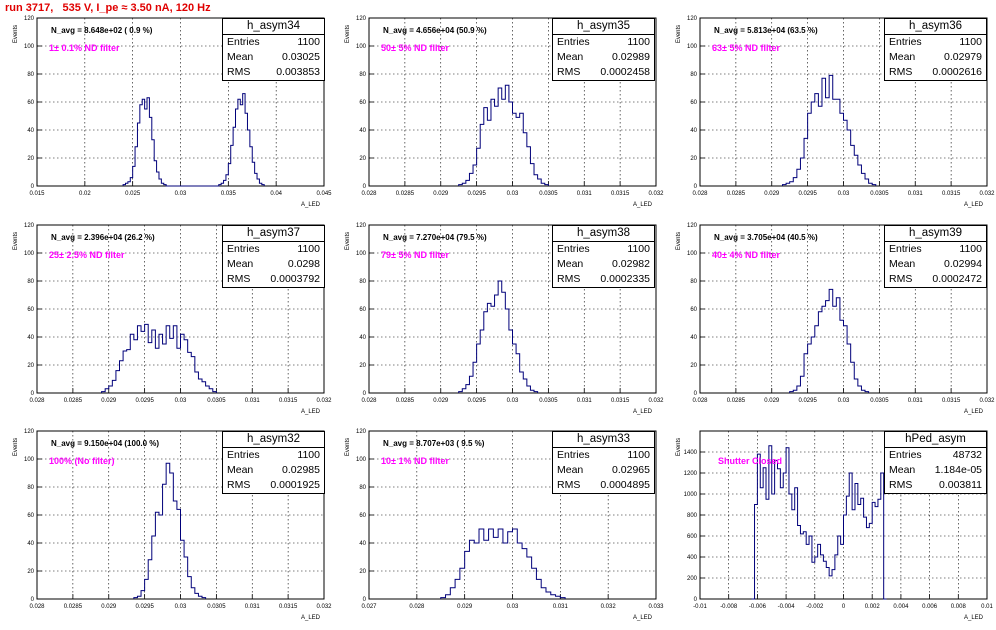 Image resolution: width=996 pixels, height=630 pixels. Describe the element at coordinates (957, 72) in the screenshot. I see `stats-rms-value: 0.0002616` at that location.